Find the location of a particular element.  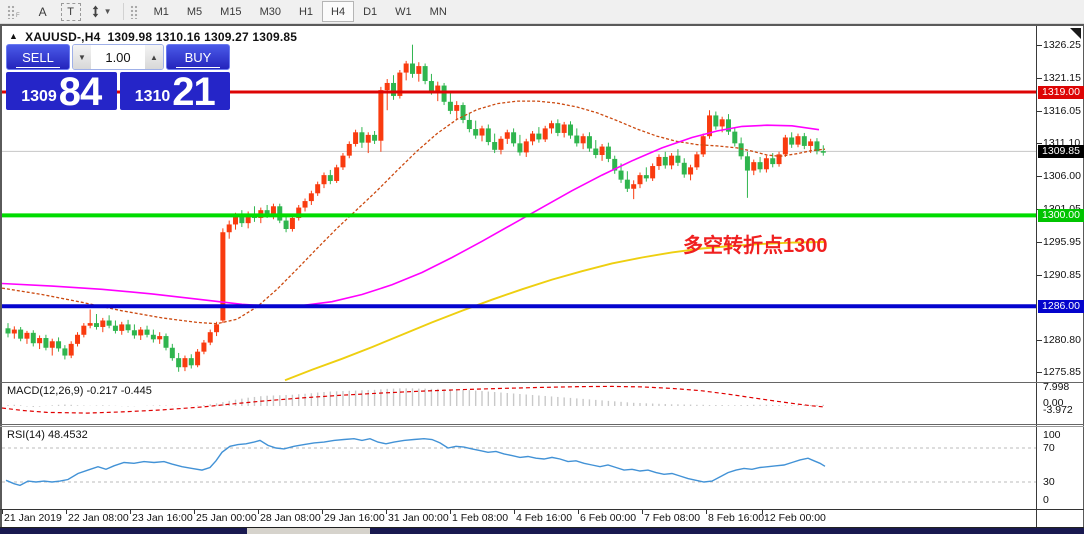

toolbar-separator is located at coordinates (123, 11).